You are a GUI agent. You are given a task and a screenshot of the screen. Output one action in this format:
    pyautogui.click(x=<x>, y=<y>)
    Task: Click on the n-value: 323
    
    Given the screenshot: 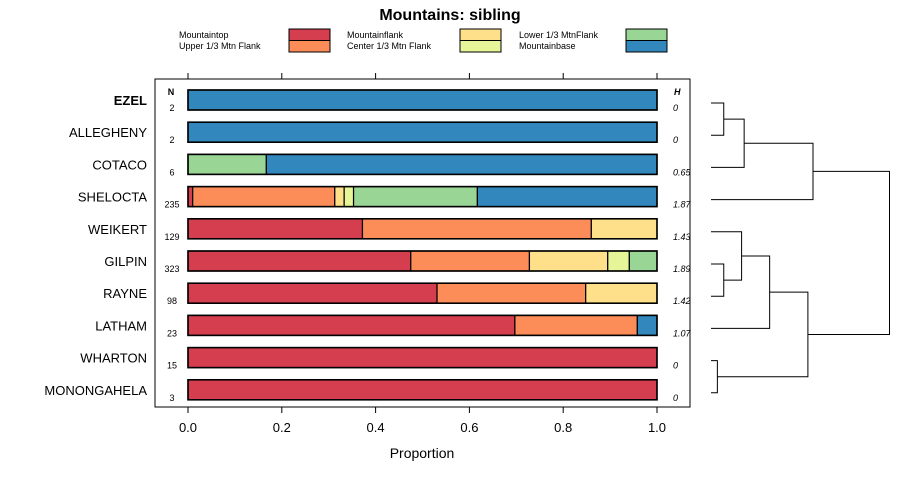 What is the action you would take?
    pyautogui.click(x=171, y=269)
    